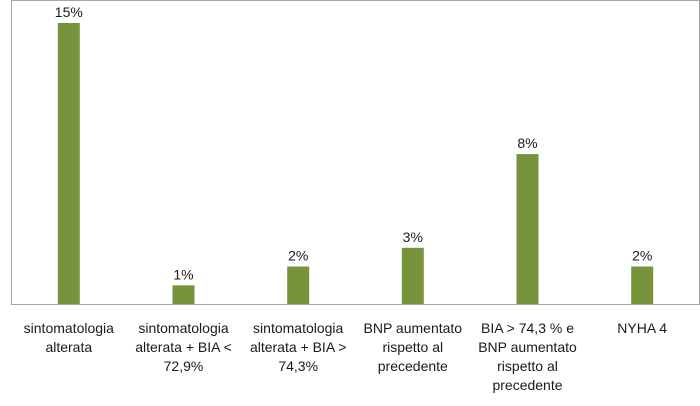 The height and width of the screenshot is (406, 700). I want to click on category-label-line: alterata, so click(68, 347).